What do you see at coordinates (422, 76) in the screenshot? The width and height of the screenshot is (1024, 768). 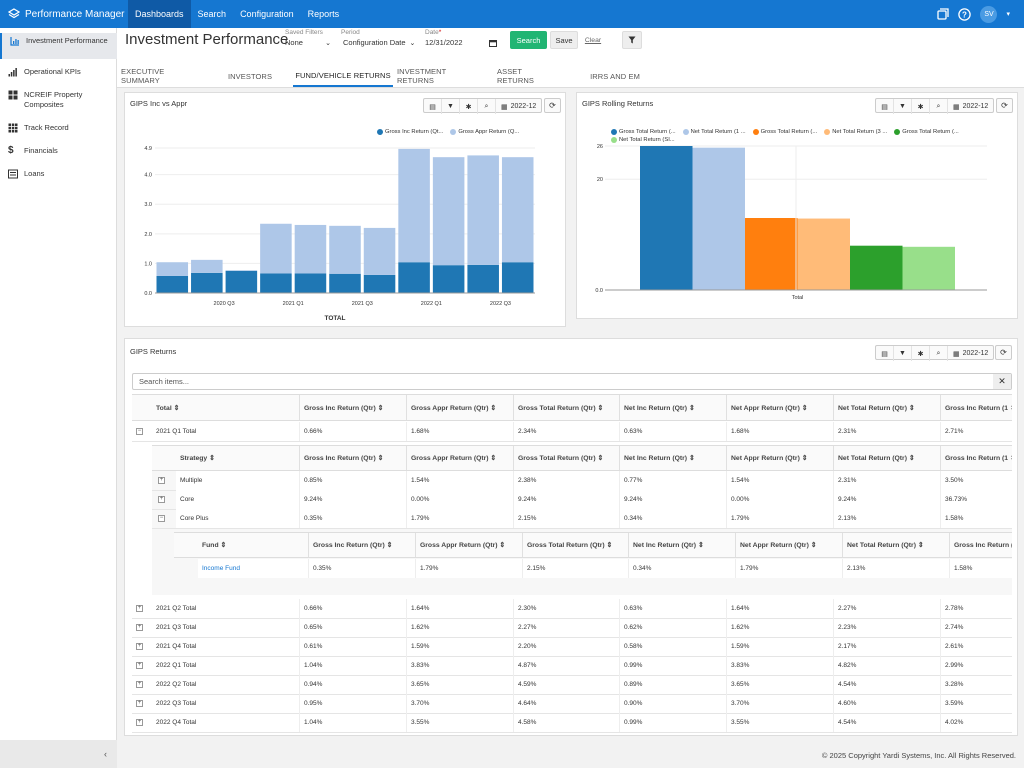 I see `tab-investment-returns: INVESTMENT RETURNS` at bounding box center [422, 76].